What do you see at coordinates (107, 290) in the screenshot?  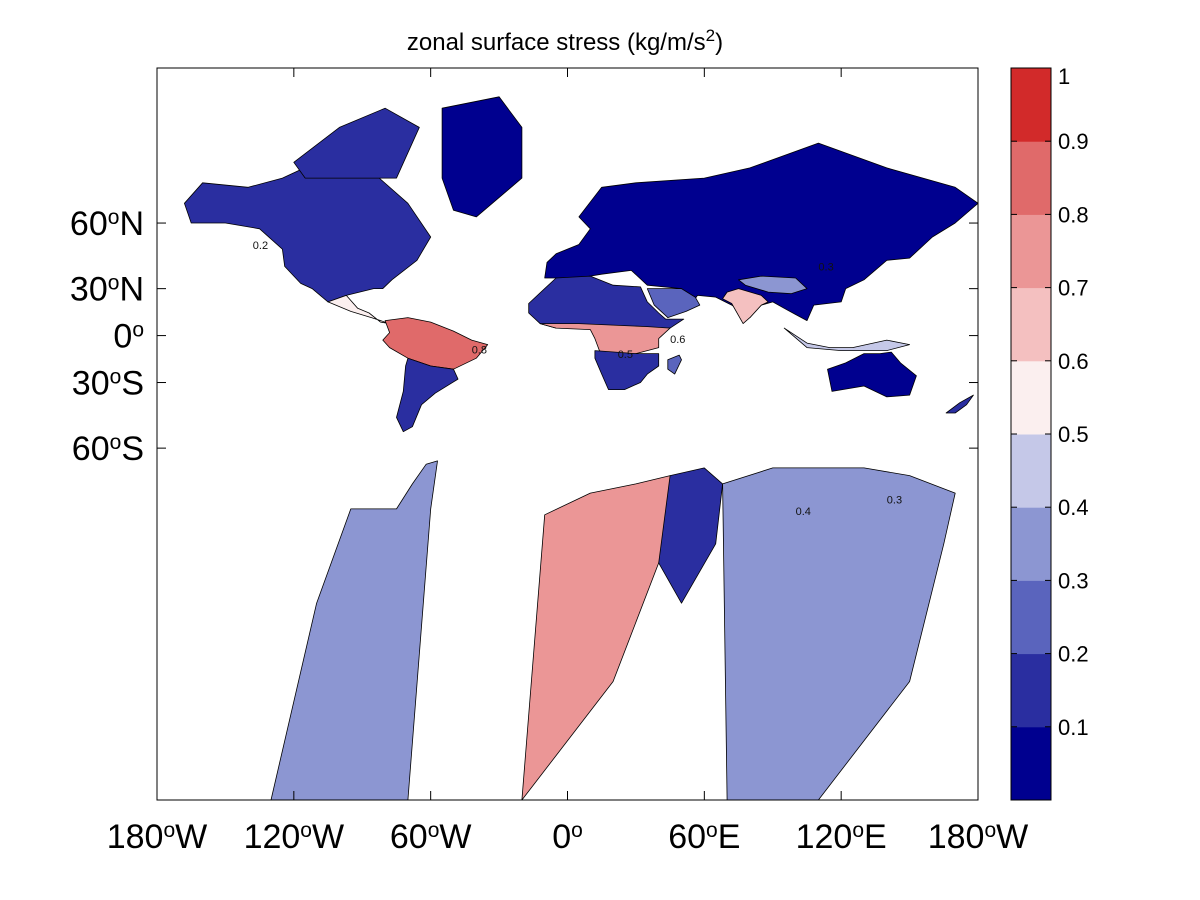 I see `y-tick-label: 30oN` at bounding box center [107, 290].